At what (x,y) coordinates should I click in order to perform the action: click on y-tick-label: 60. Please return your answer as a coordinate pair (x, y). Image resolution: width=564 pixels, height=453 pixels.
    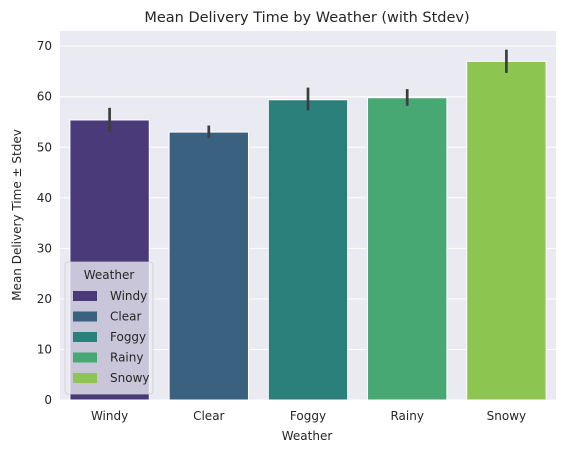
    Looking at the image, I should click on (44, 97).